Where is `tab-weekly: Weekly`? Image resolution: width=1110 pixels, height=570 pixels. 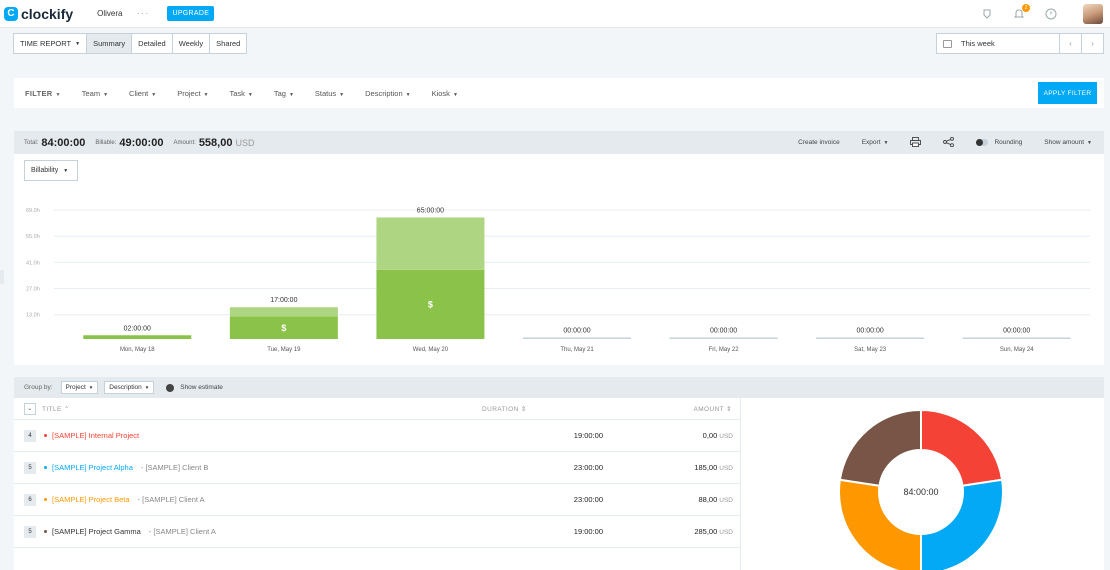
tab-weekly: Weekly is located at coordinates (192, 43).